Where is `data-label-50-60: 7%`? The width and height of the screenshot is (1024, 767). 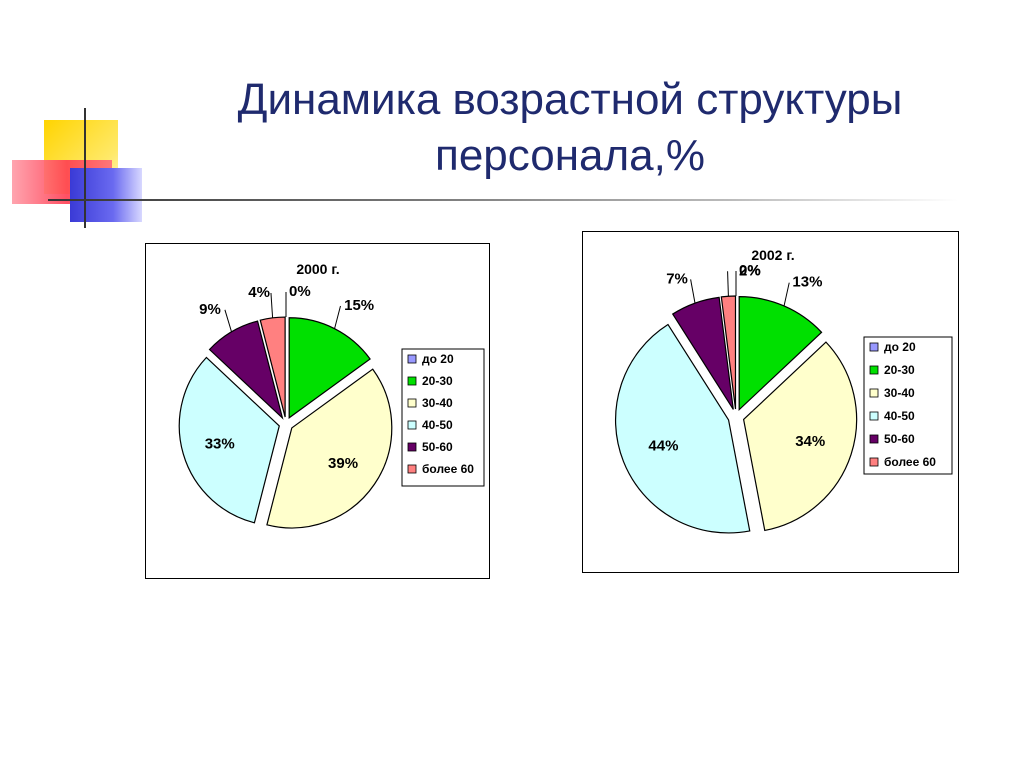
data-label-50-60: 7% is located at coordinates (677, 278).